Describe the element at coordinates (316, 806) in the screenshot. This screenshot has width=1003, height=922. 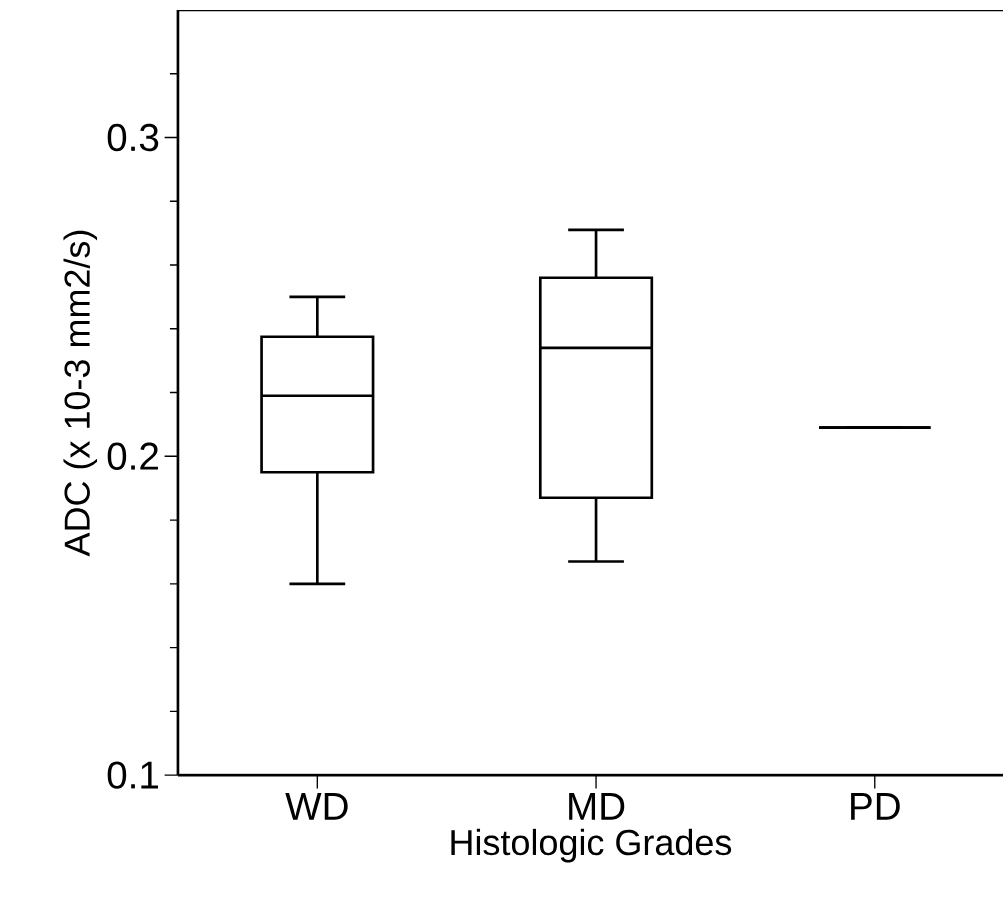
I see `x-tick-label: WD` at that location.